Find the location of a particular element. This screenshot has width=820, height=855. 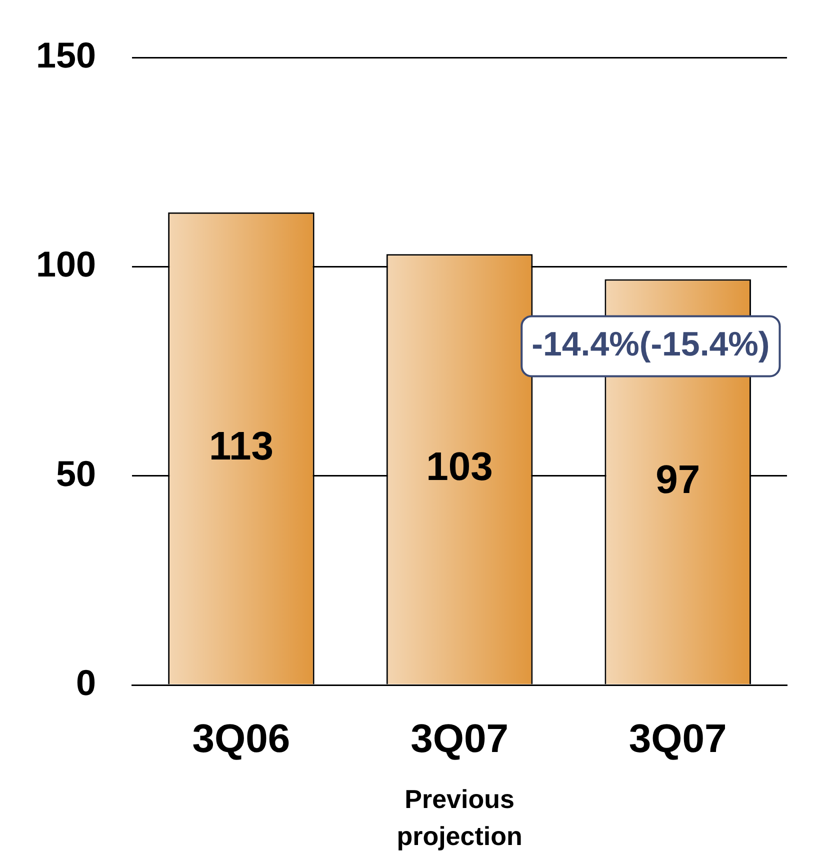

y-tick-label: 100 is located at coordinates (66, 264).